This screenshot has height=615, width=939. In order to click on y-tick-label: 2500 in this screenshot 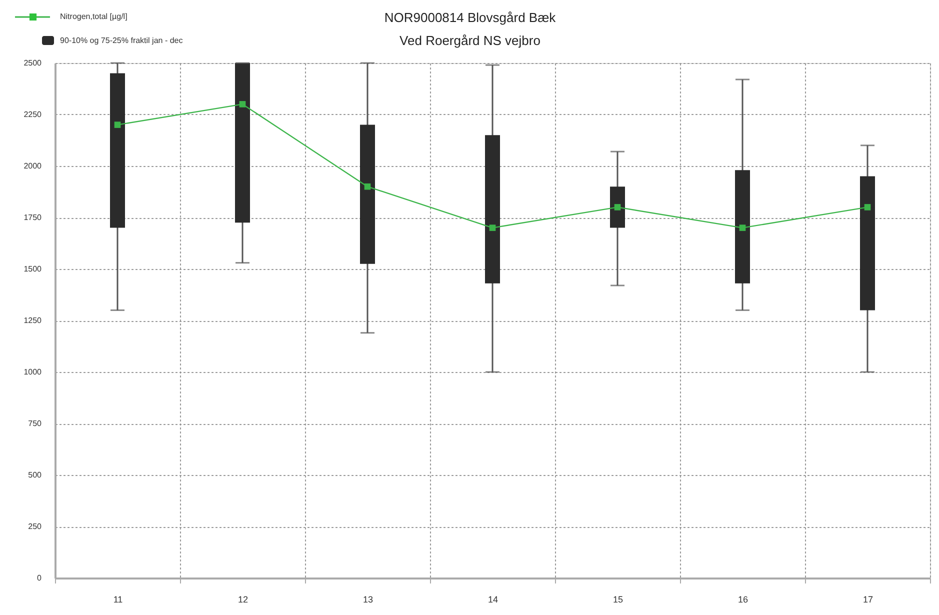, I will do `click(33, 63)`.